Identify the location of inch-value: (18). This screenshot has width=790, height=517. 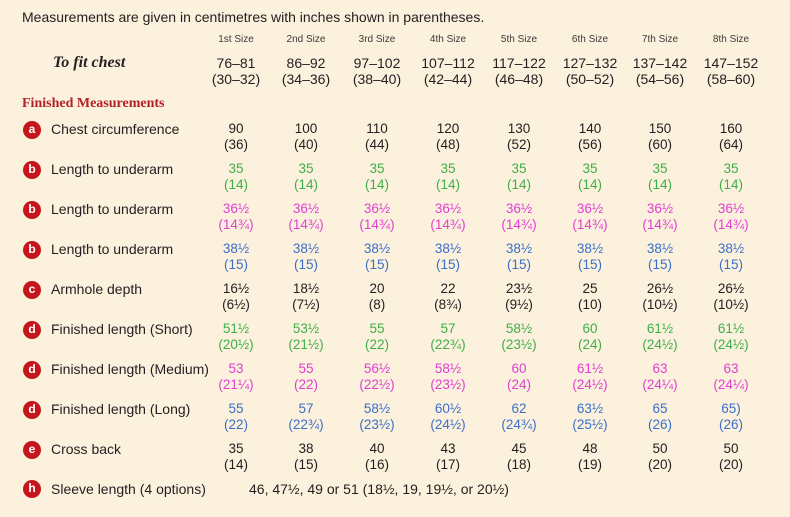
(518, 464).